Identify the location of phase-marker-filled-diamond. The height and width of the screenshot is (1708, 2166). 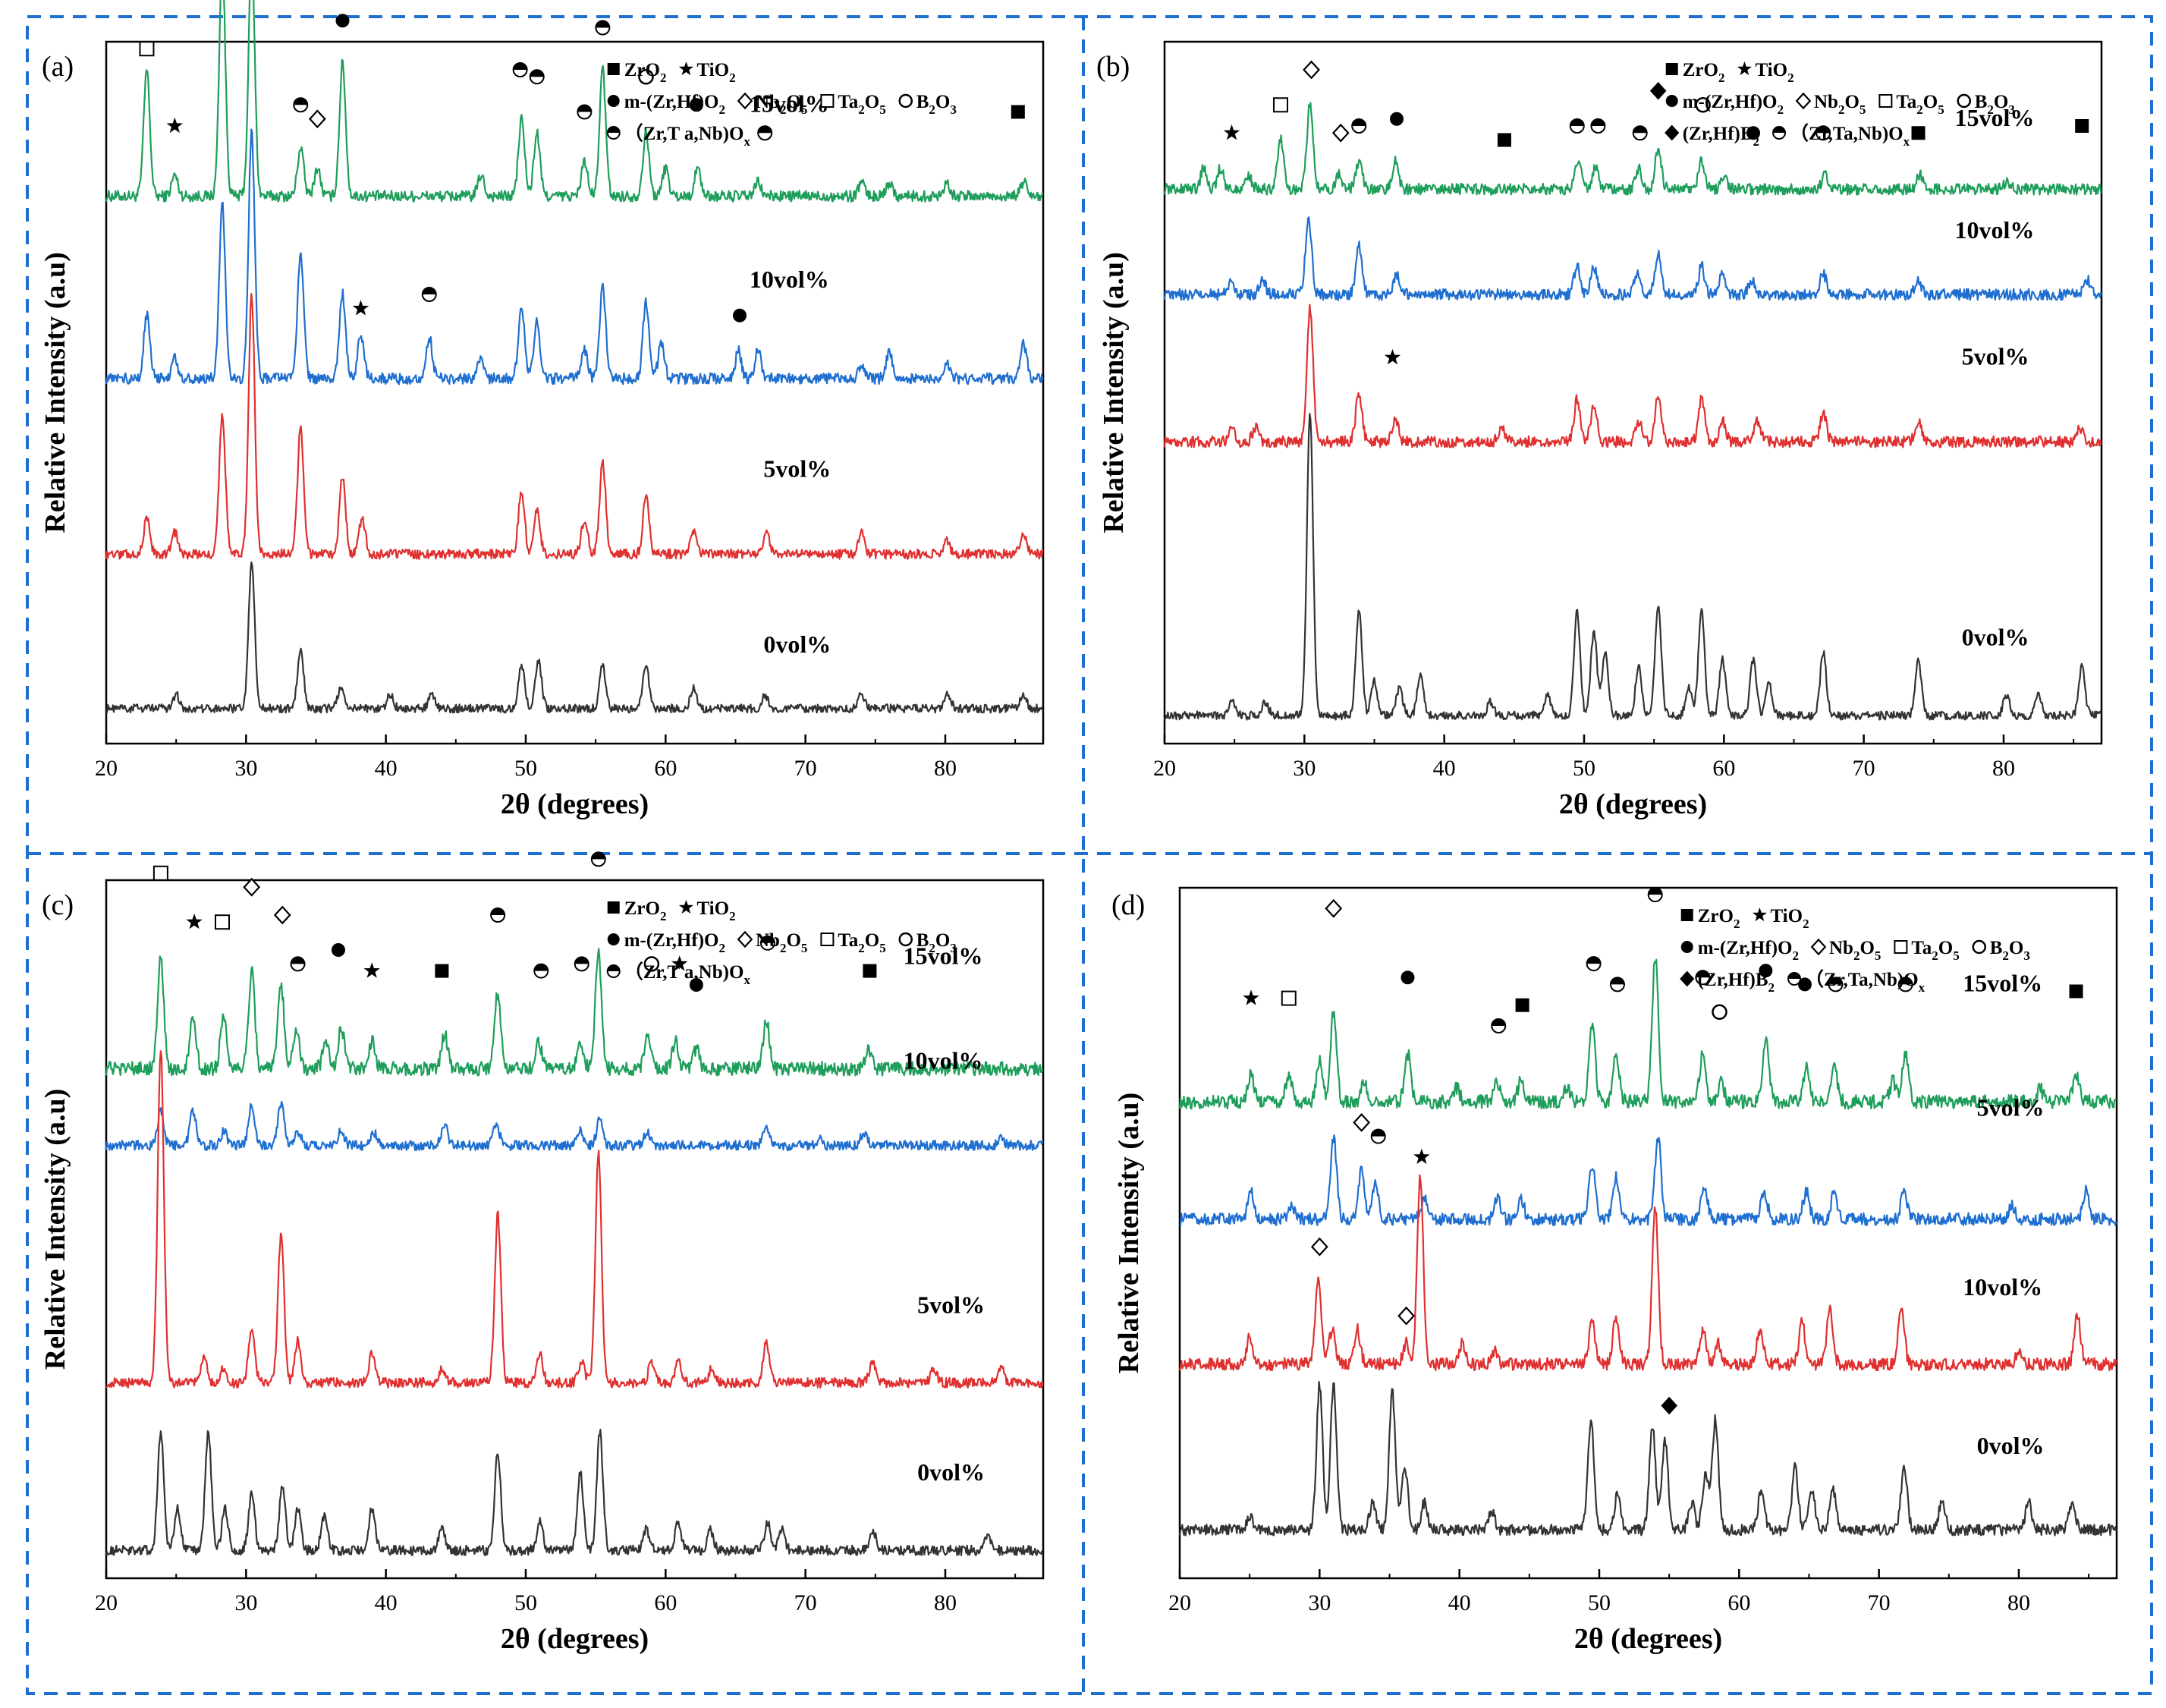
(1669, 1405).